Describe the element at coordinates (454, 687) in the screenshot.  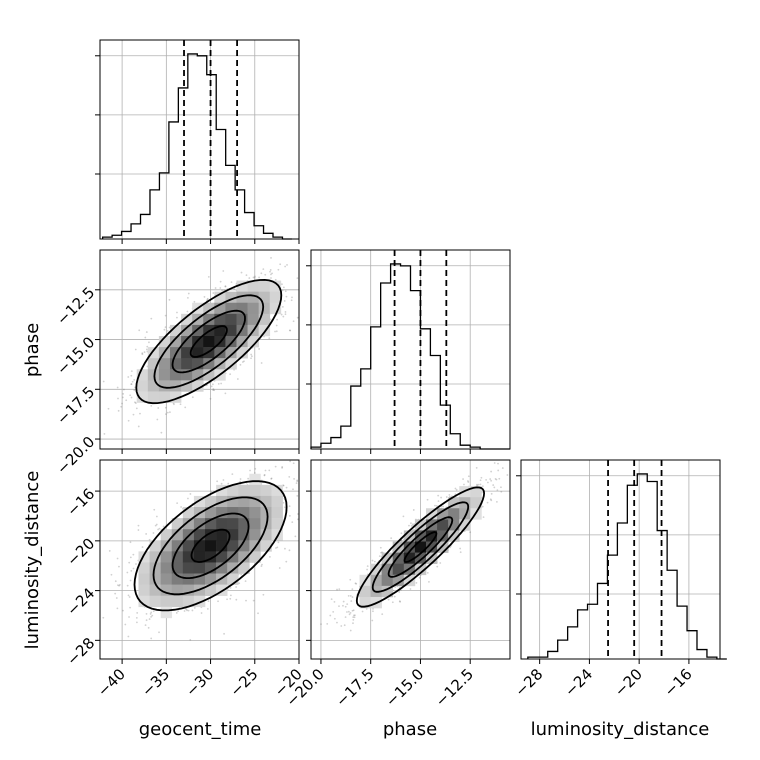
I see `tick-label-x-phase: −12.5` at that location.